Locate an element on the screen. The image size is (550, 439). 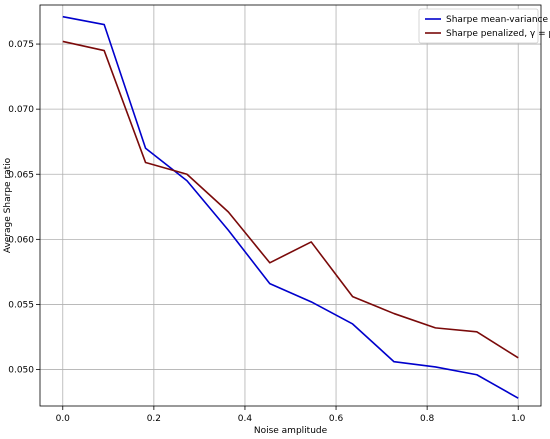
y-tick-label: 0.070 is located at coordinates (21, 110).